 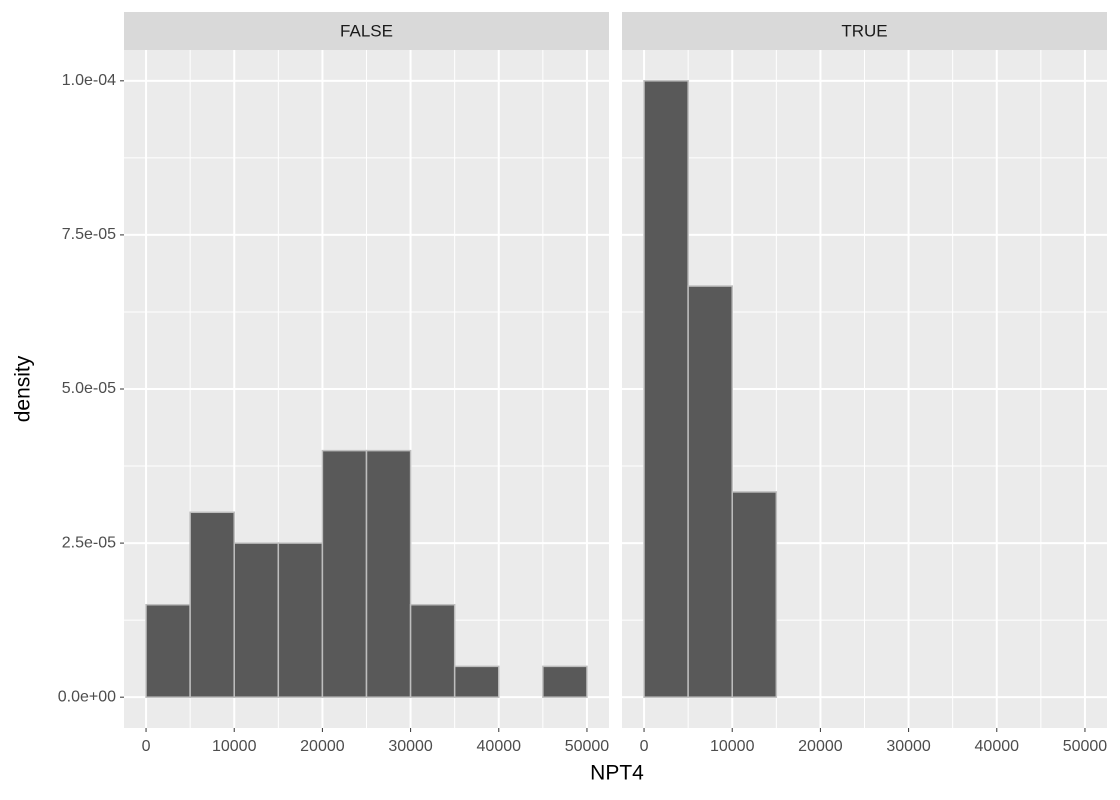 I want to click on x-axis-title: NPT4, so click(x=617, y=773).